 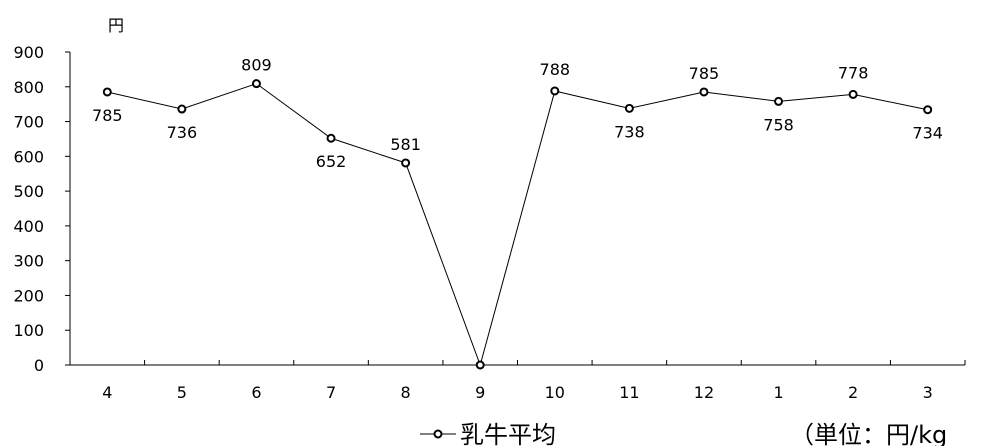 What do you see at coordinates (480, 392) in the screenshot?
I see `x-tick-label: 9` at bounding box center [480, 392].